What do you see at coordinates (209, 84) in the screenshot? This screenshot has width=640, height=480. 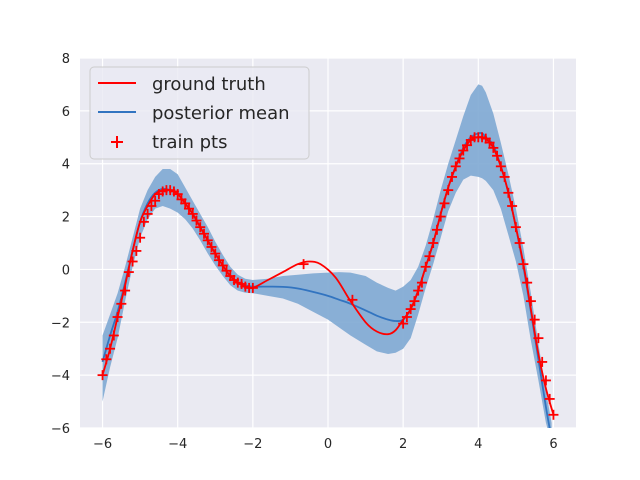 I see `legend-label-ground-truth: ground truth` at bounding box center [209, 84].